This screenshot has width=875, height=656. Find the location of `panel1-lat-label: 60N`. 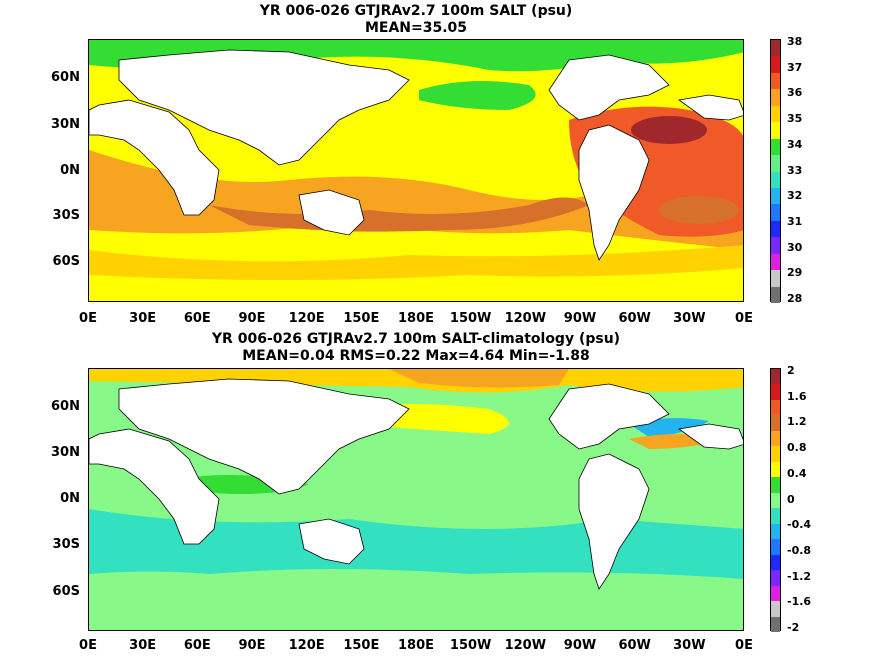

panel1-lat-label: 60N is located at coordinates (65, 77).